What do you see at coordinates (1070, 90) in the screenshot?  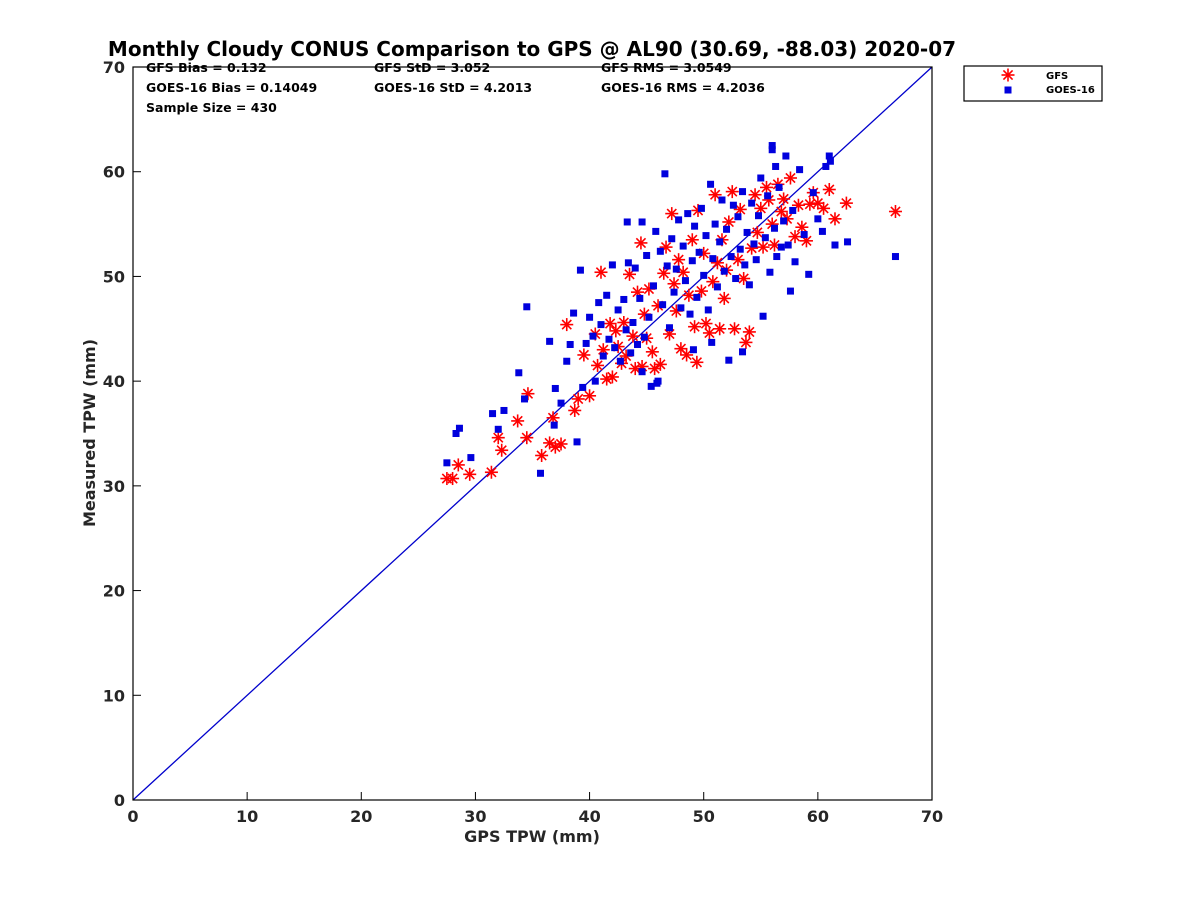 I see `legend-goes16-label: GOES-16` at bounding box center [1070, 90].